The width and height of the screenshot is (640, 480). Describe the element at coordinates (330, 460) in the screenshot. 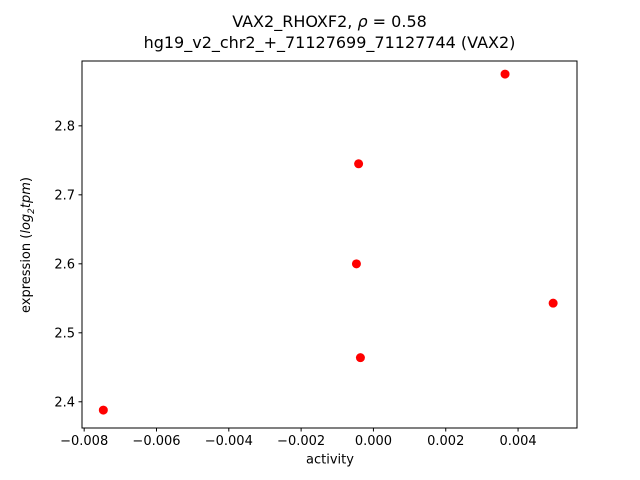

I see `x-axis-label: activity` at that location.